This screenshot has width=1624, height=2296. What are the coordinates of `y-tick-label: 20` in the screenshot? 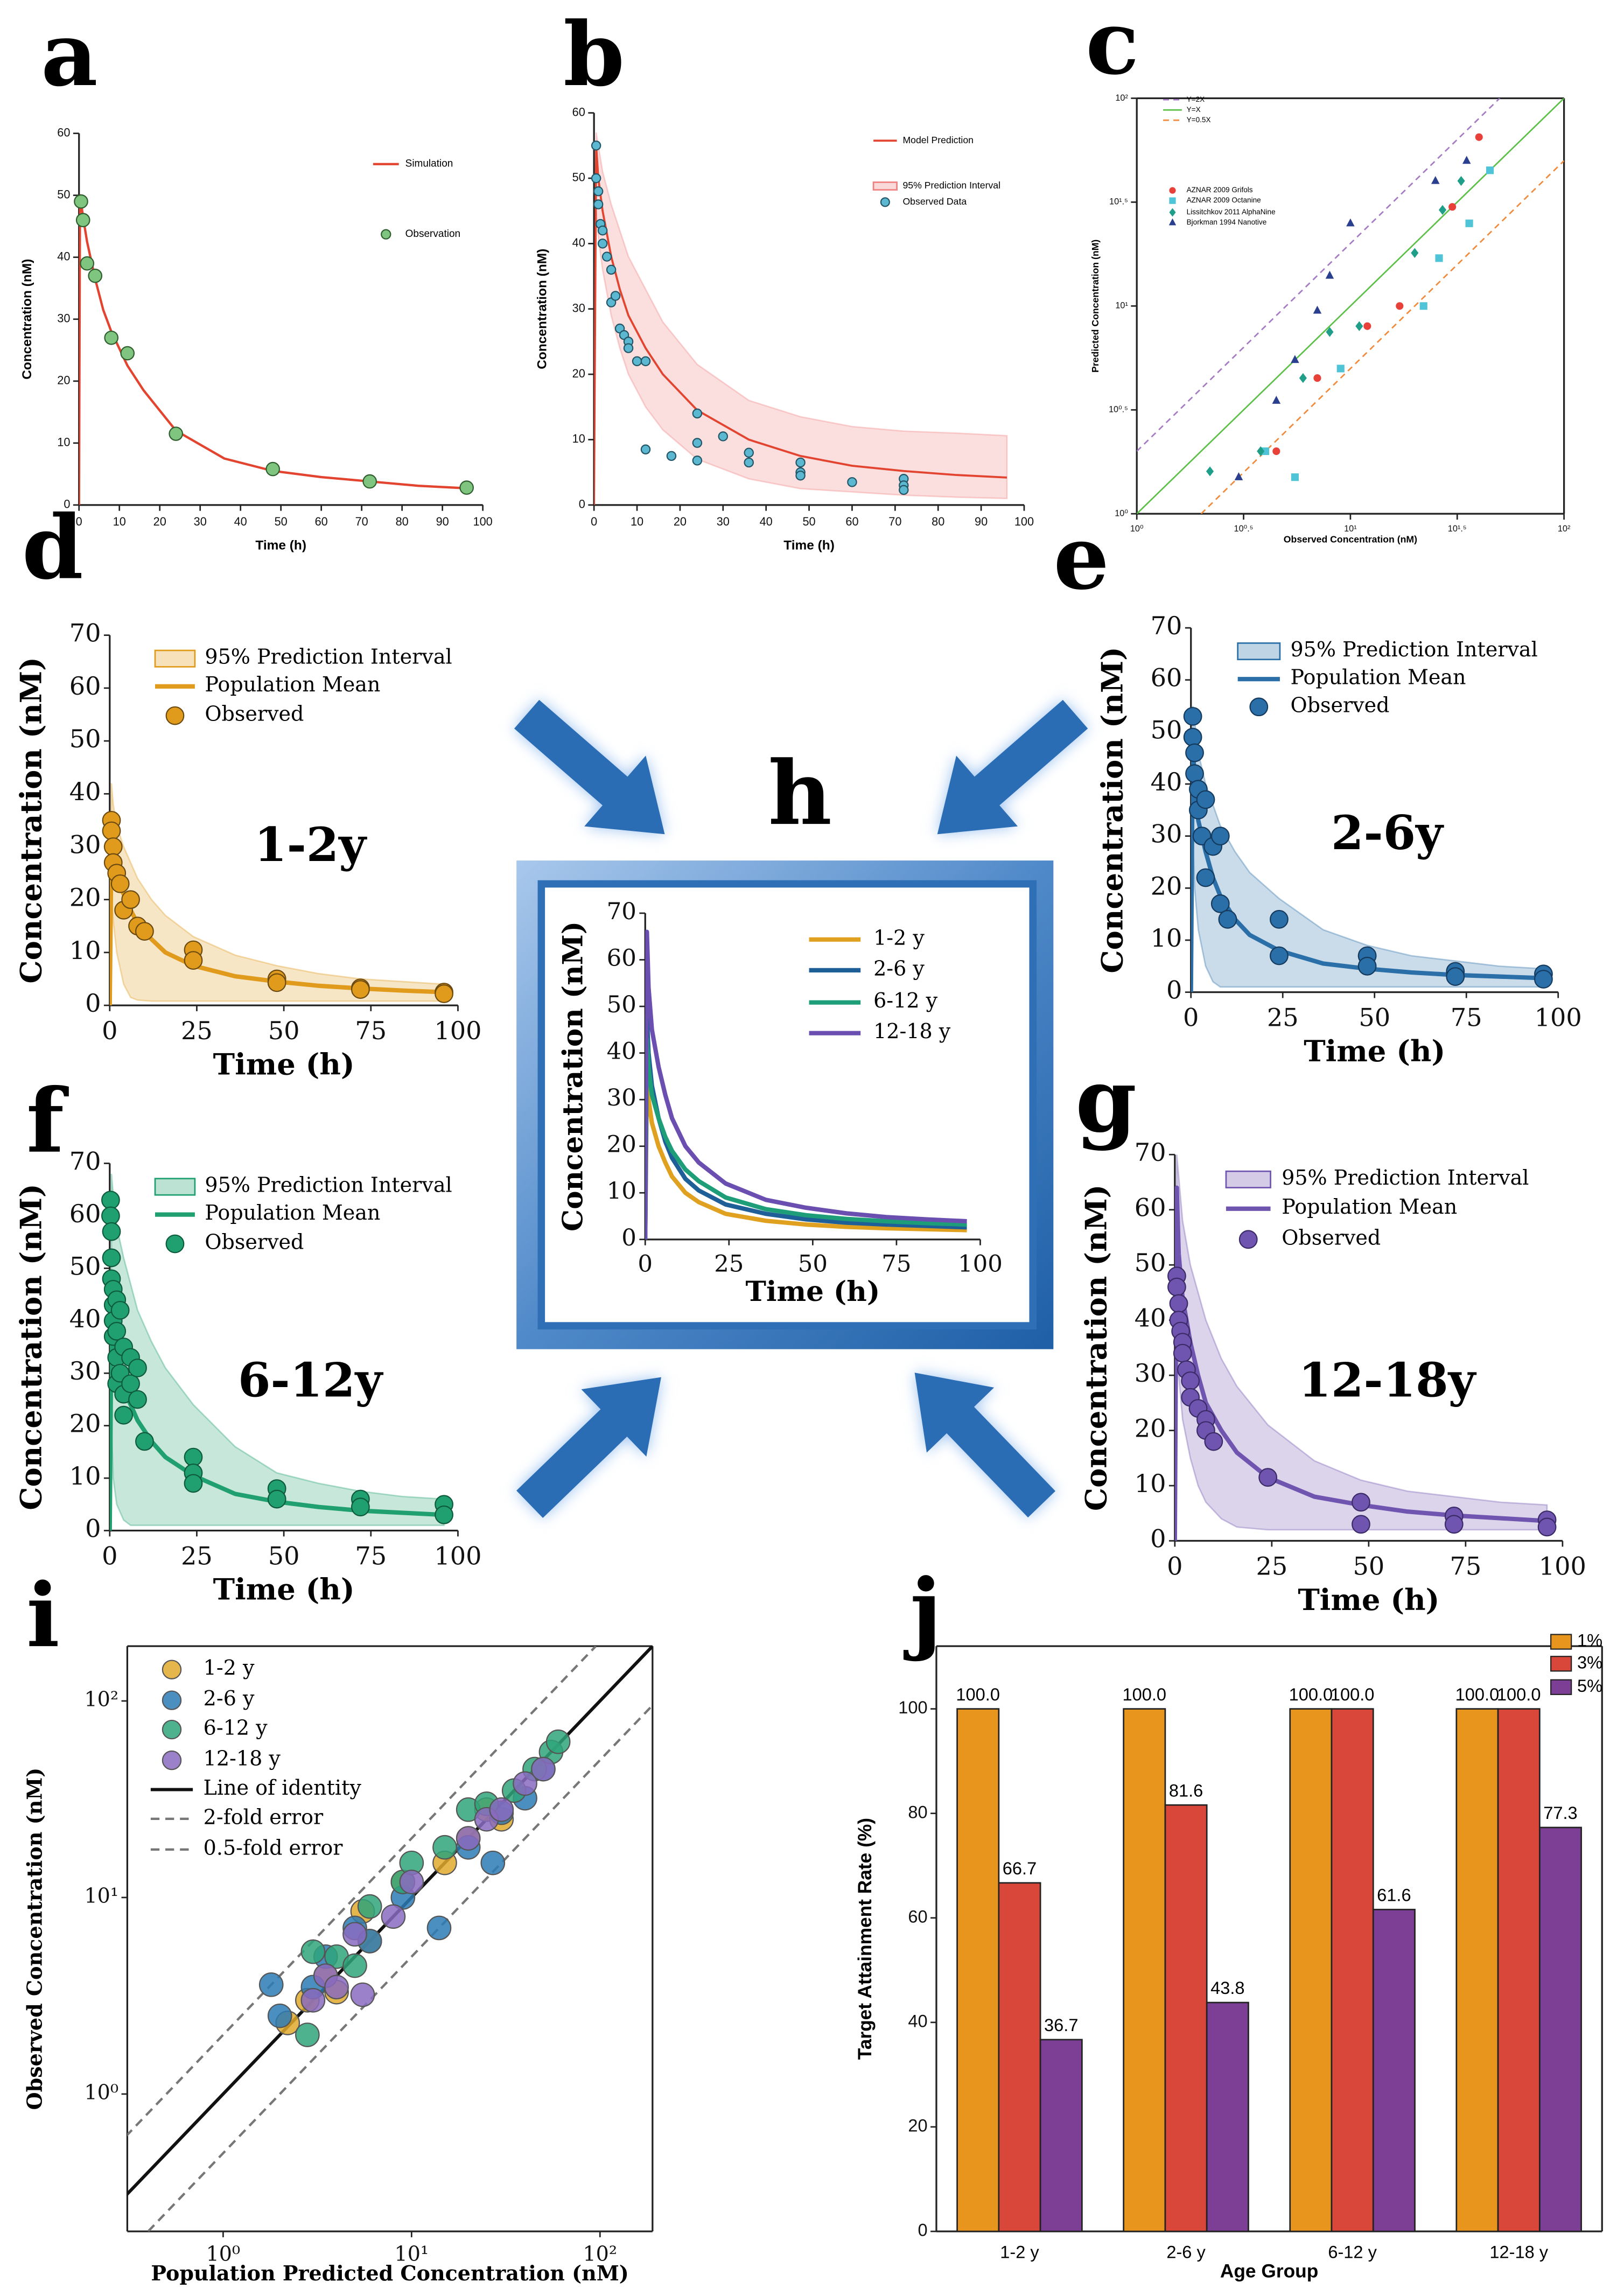 It's located at (85, 897).